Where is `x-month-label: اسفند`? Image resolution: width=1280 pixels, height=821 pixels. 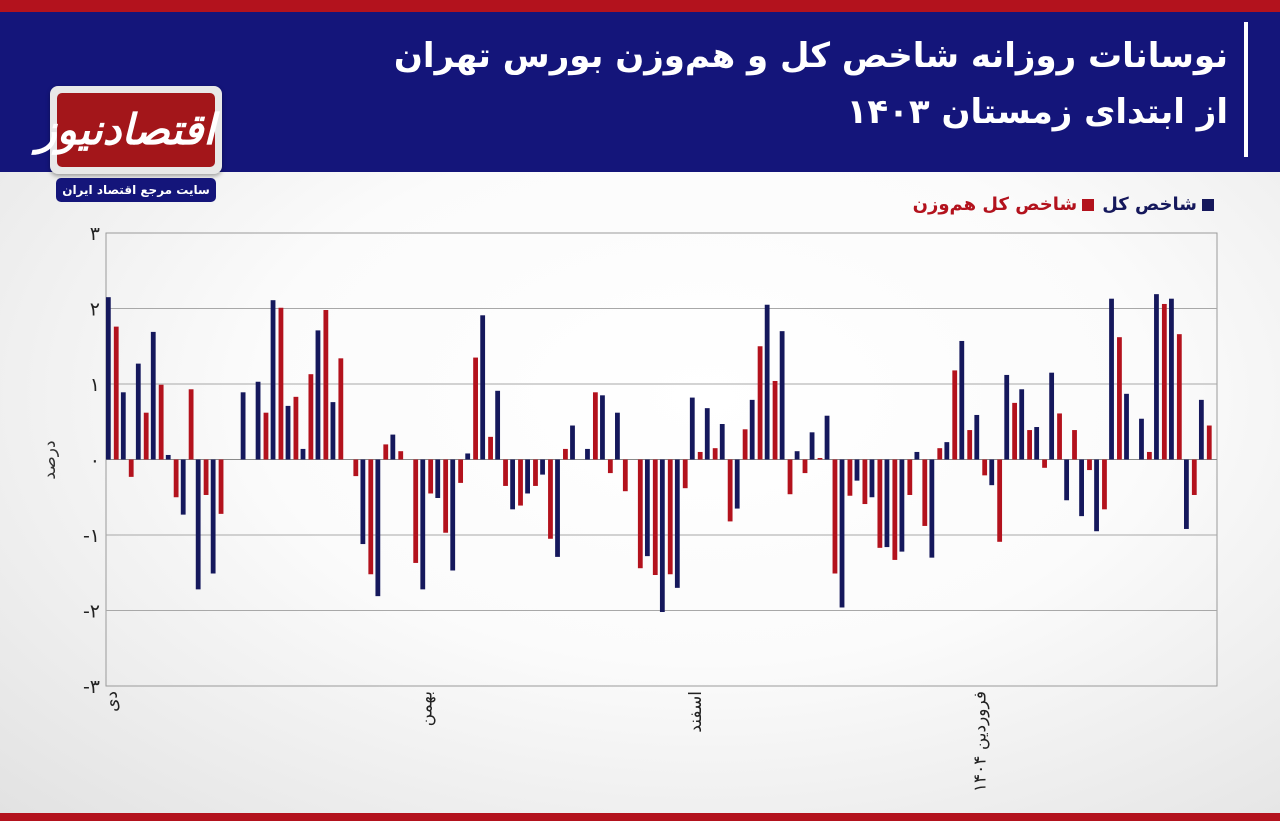
x-month-label: اسفند is located at coordinates (696, 712).